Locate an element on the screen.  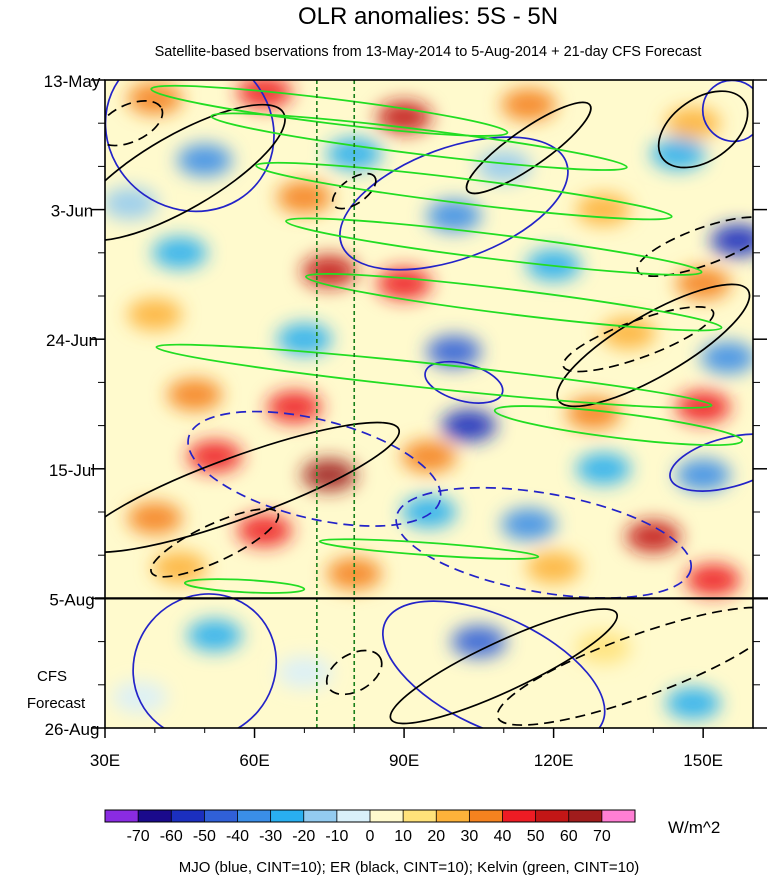
colorbar-label-10: 30 is located at coordinates (469, 836).